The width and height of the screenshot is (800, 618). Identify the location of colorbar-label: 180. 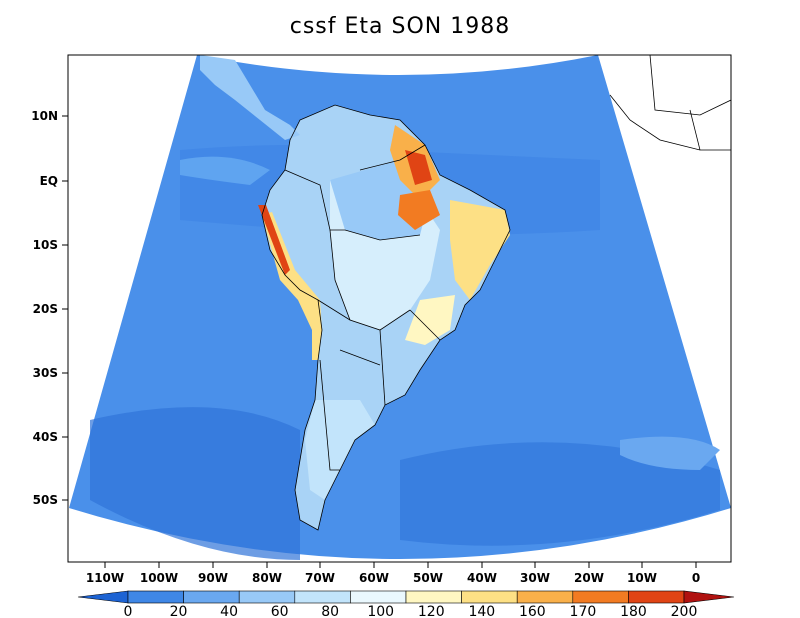
(633, 611).